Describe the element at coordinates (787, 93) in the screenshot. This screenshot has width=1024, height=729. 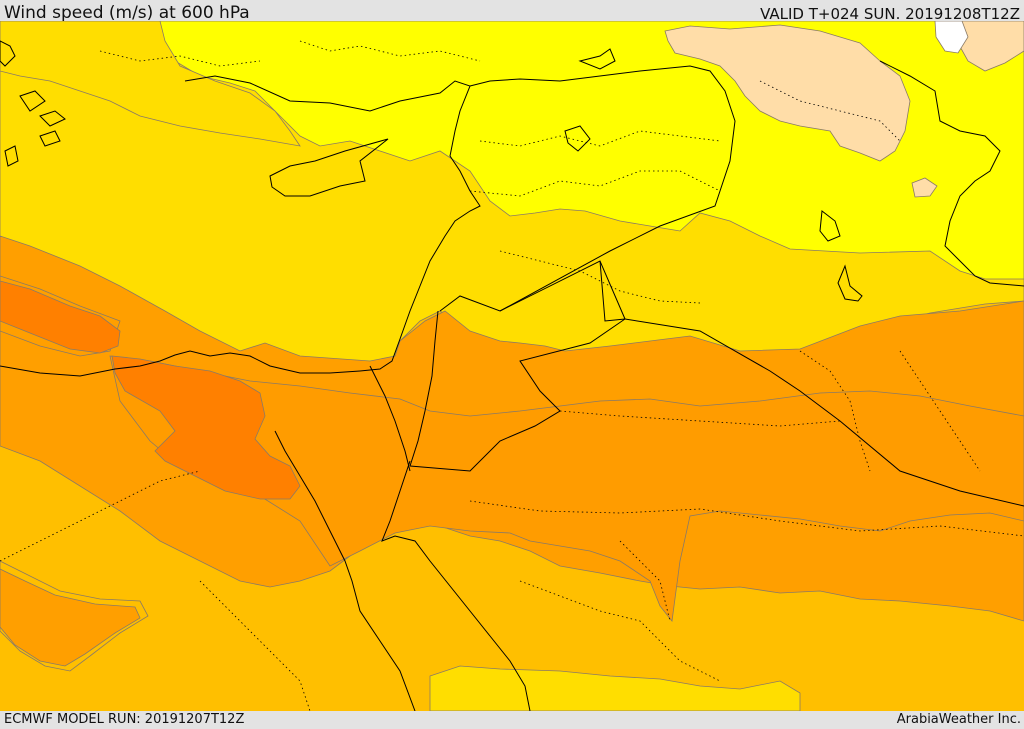
I see `wind-band-peach` at that location.